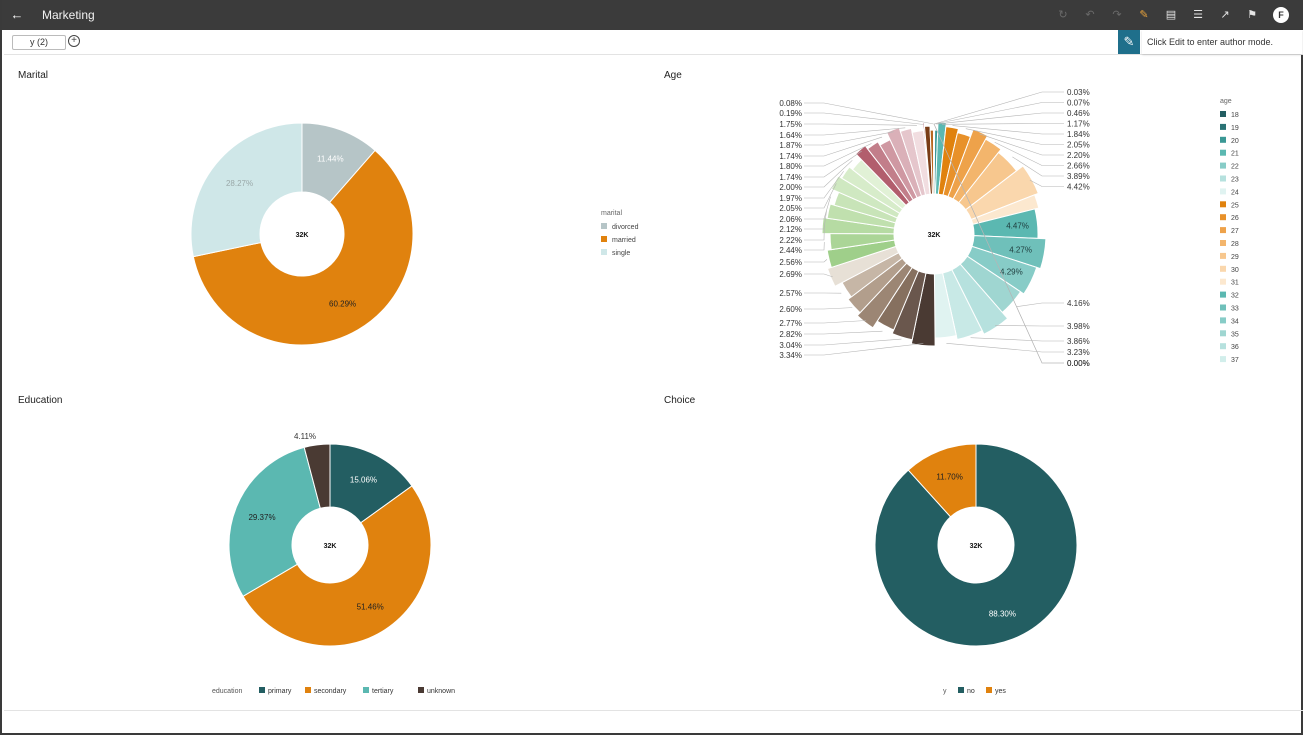  I want to click on refresh-icon: ↻, so click(1063, 15).